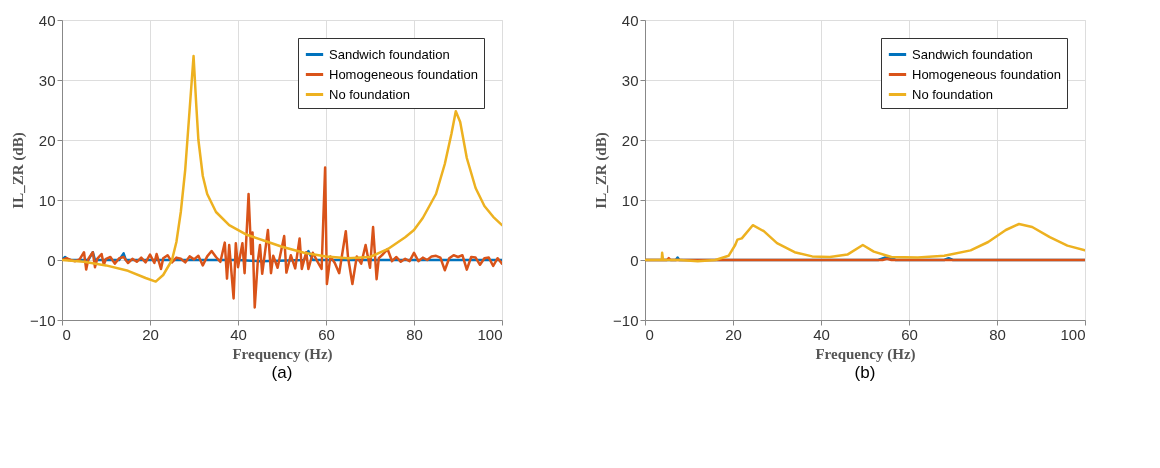 This screenshot has height=468, width=1160. I want to click on text: (a), so click(282, 372).